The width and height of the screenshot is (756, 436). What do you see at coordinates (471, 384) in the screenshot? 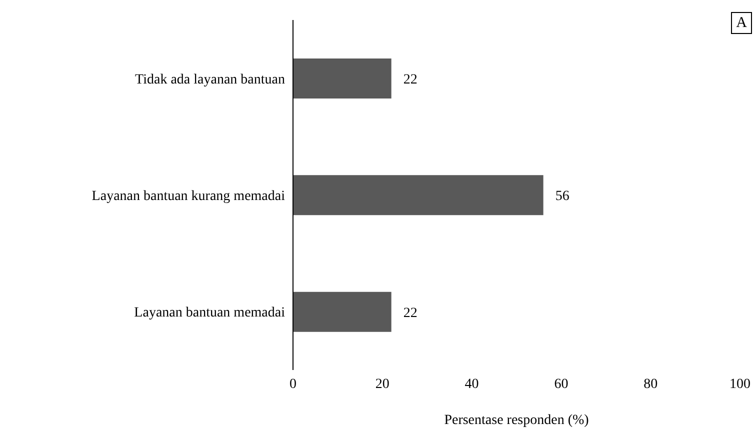
I see `x-tick-label: 40` at bounding box center [471, 384].